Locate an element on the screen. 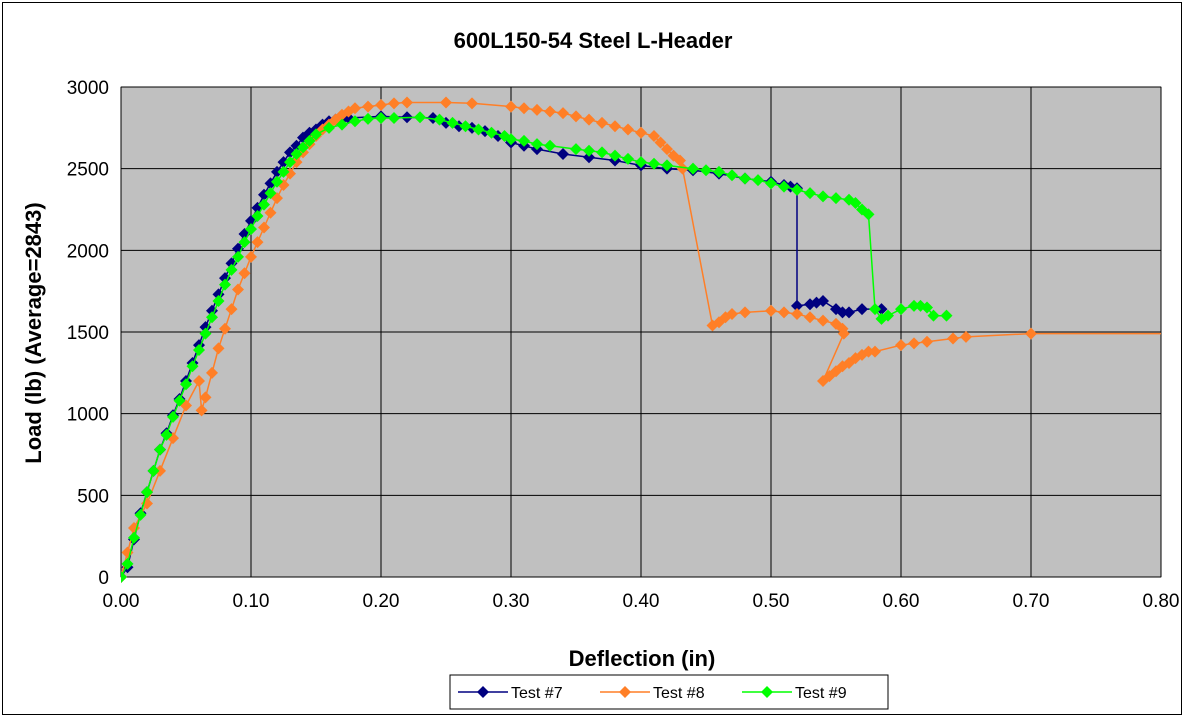 The image size is (1186, 719). legend-label: Test #9 is located at coordinates (821, 693).